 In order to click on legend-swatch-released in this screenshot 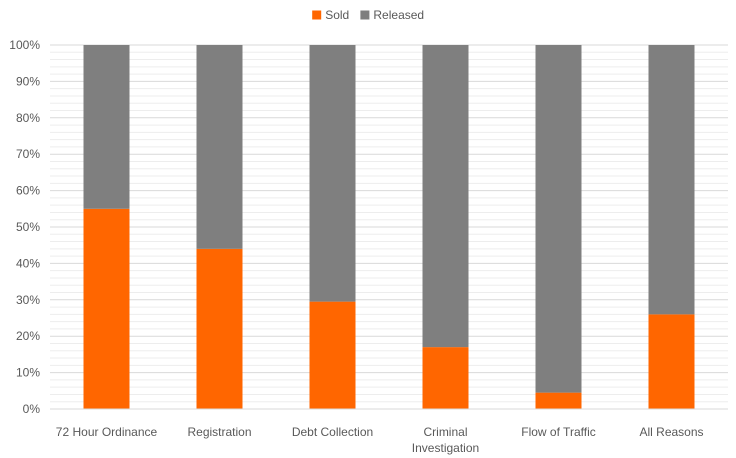, I will do `click(365, 15)`.